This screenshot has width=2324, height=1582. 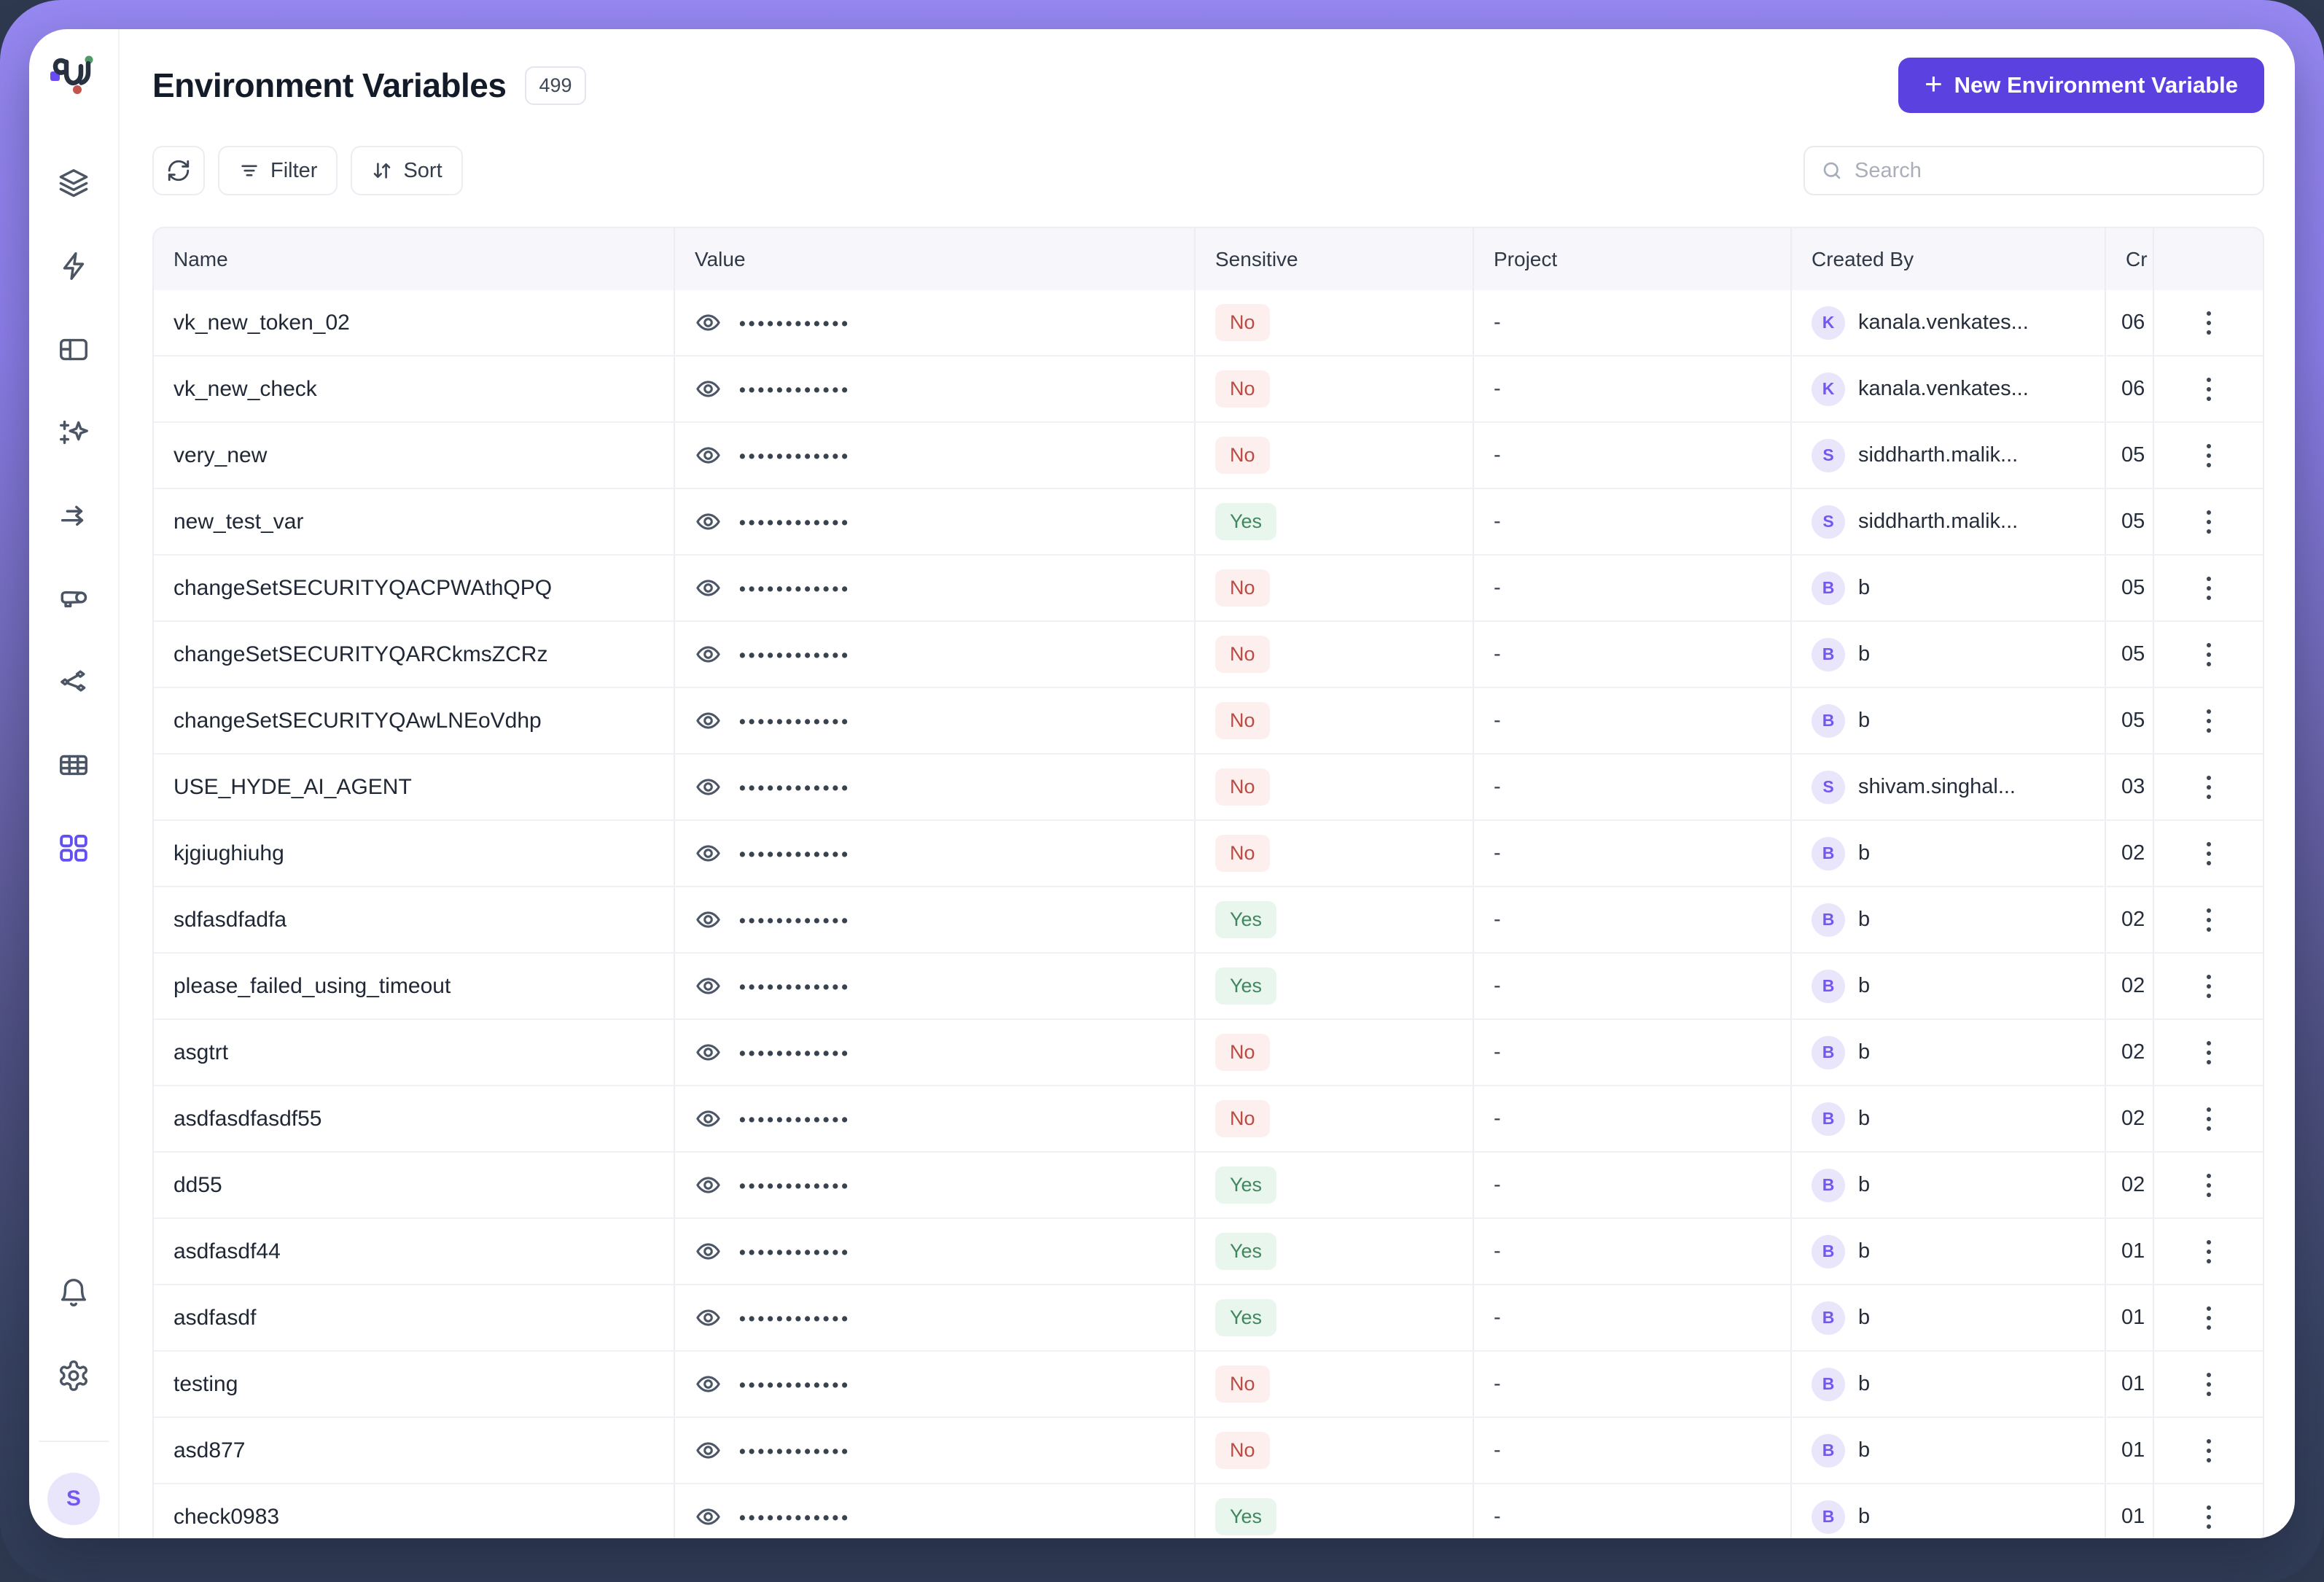 I want to click on sidebar-item-automations, so click(x=73, y=266).